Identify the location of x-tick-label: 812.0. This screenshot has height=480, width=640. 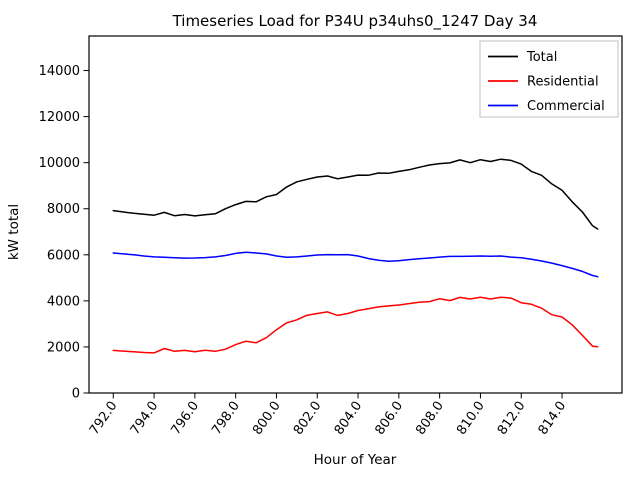
(512, 418).